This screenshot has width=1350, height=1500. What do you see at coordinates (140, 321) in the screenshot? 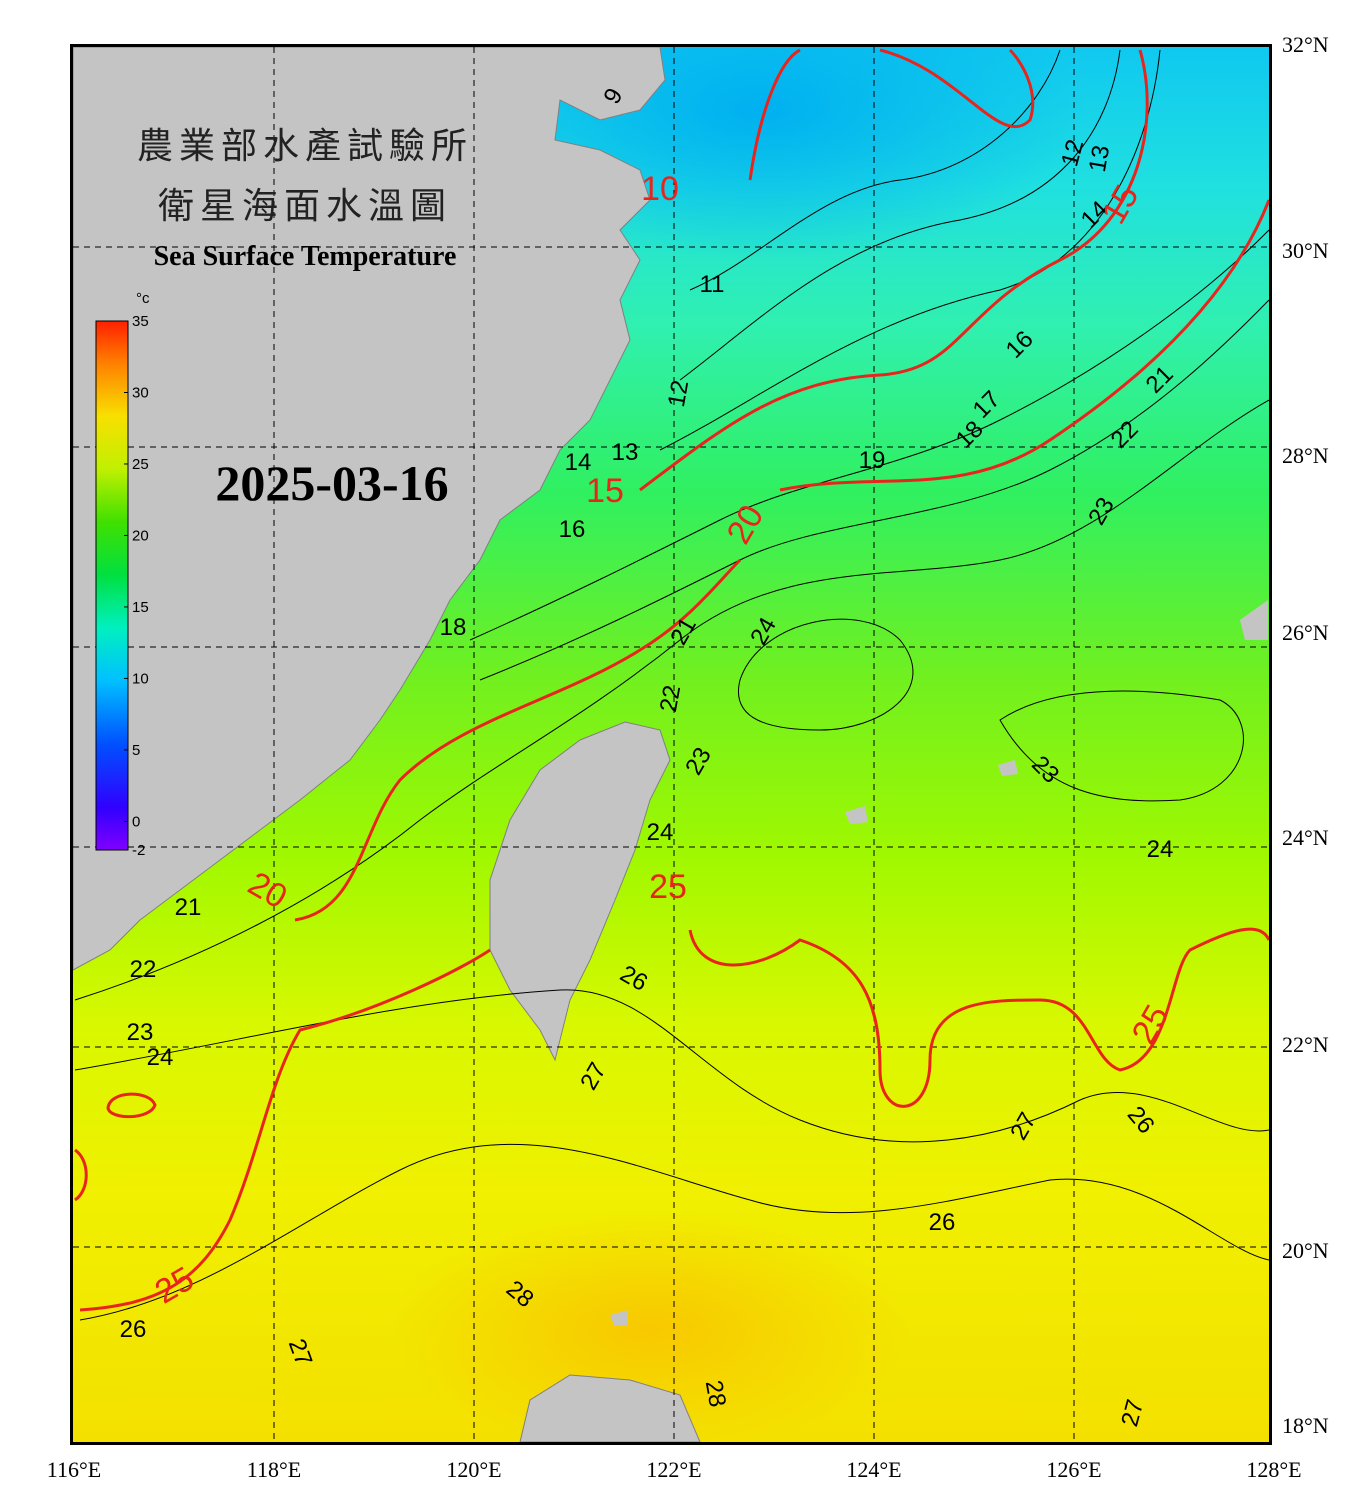
I see `colorbar-tick-label: 35` at bounding box center [140, 321].